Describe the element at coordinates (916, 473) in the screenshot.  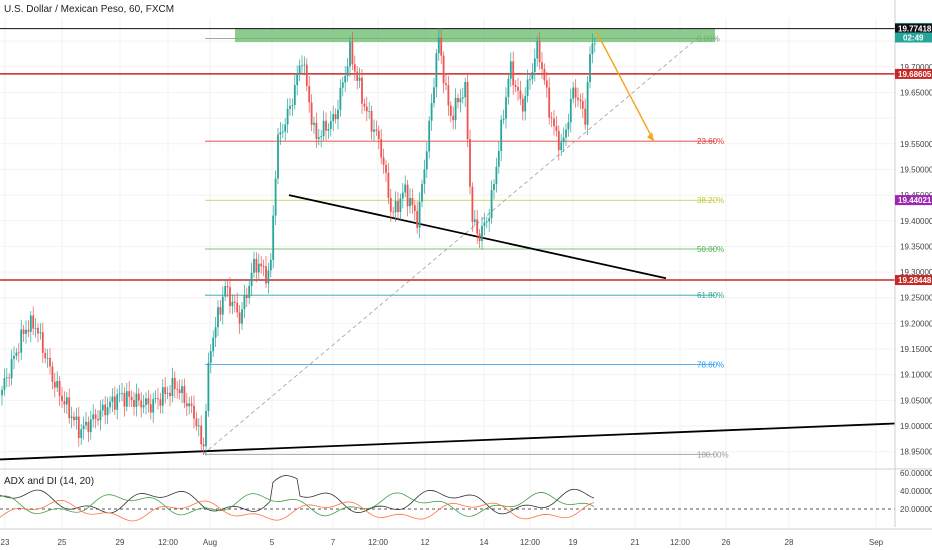
I see `indicator-tick: 60.00000` at that location.